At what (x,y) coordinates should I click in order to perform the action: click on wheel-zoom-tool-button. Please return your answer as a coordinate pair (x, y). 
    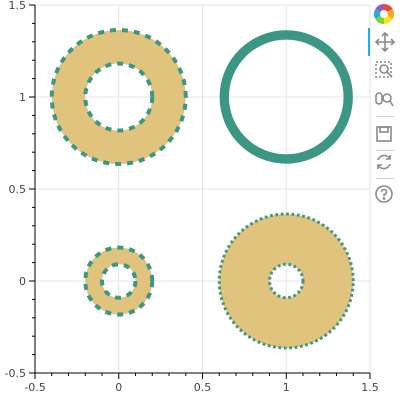
    Looking at the image, I should click on (384, 100).